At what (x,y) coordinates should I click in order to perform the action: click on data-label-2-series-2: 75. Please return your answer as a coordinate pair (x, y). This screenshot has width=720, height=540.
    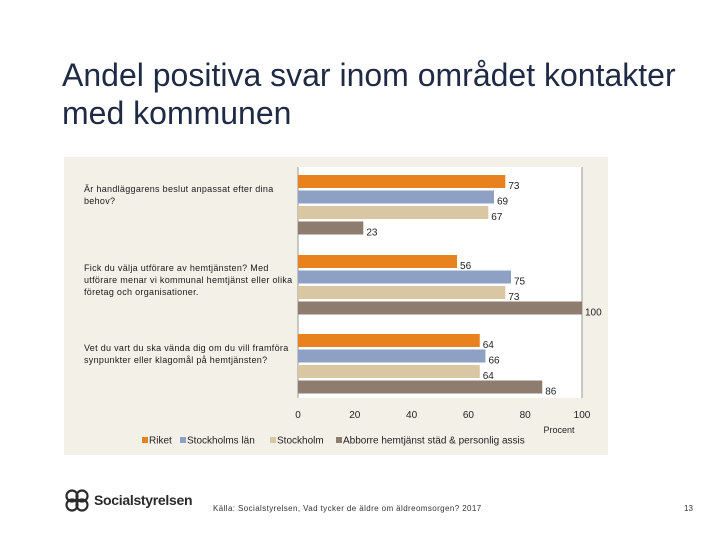
    Looking at the image, I should click on (520, 282).